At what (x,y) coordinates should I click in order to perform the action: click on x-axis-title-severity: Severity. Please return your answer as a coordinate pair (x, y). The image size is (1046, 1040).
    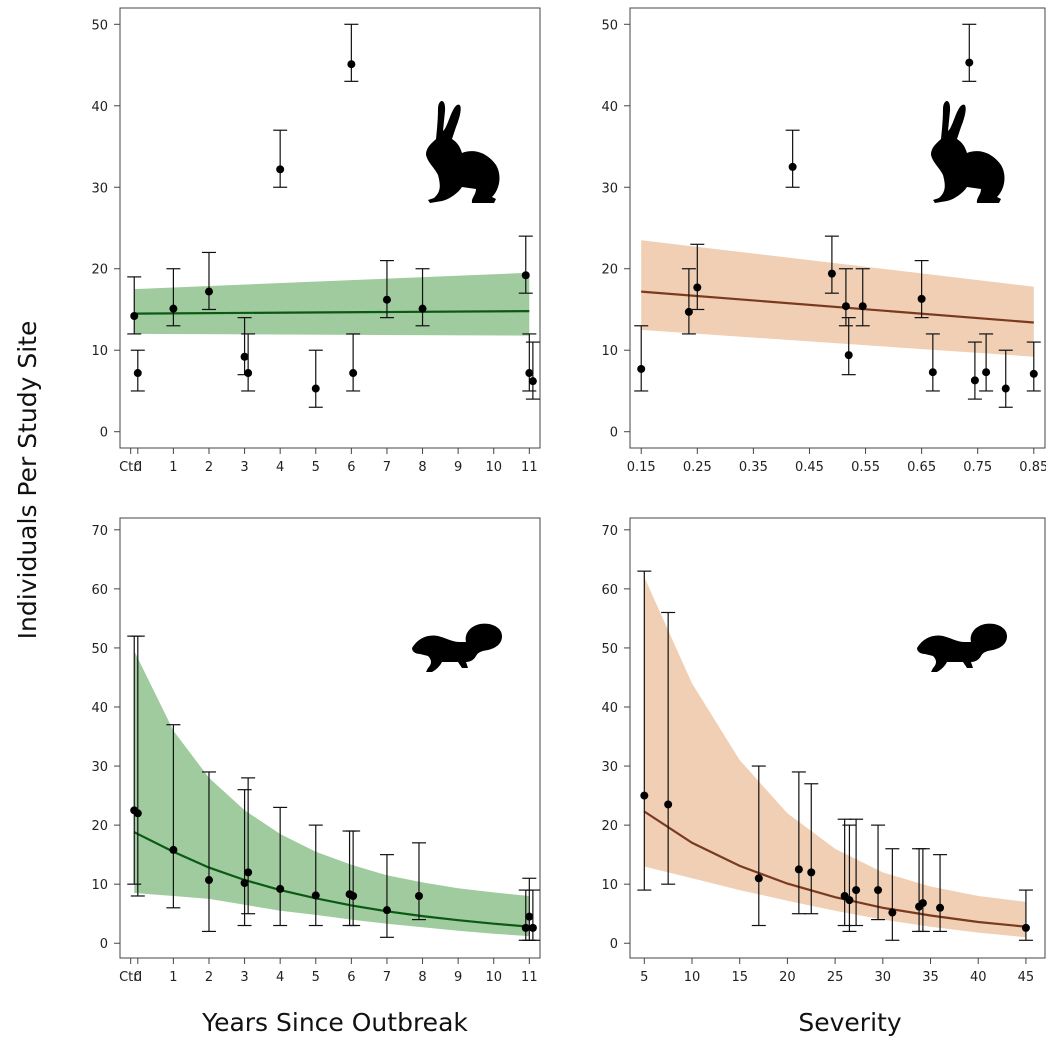
    Looking at the image, I should click on (849, 1022).